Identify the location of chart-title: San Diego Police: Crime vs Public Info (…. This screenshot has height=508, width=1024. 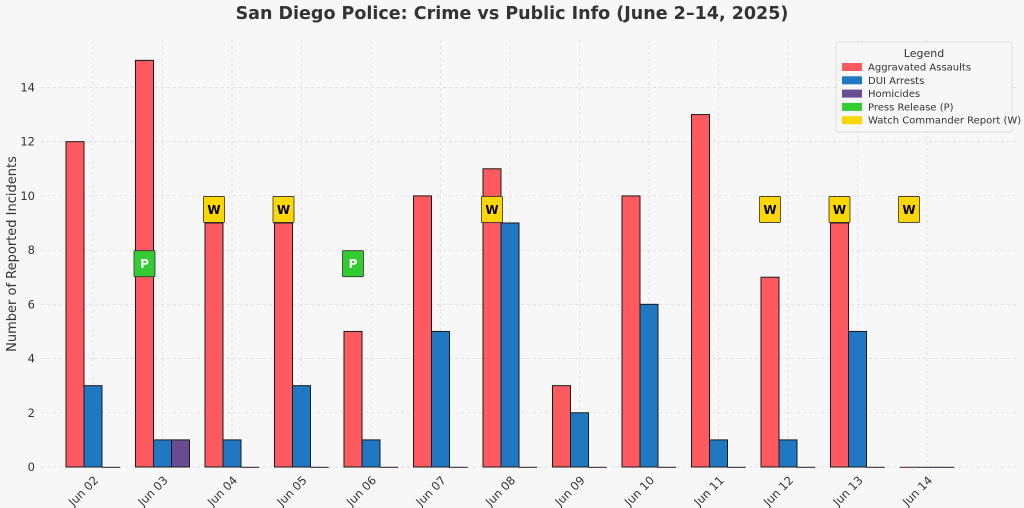
(512, 14).